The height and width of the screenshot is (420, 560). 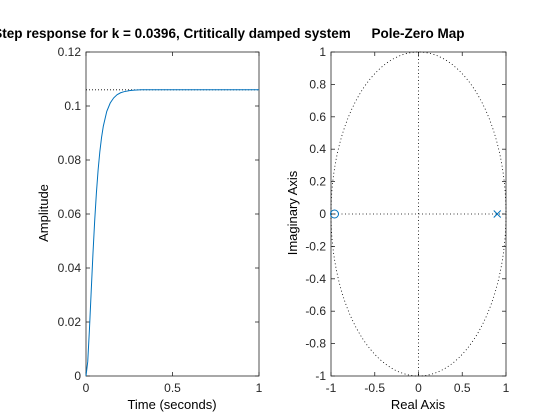 What do you see at coordinates (292, 212) in the screenshot?
I see `pole-zero-ylabel: Imaginary Axis` at bounding box center [292, 212].